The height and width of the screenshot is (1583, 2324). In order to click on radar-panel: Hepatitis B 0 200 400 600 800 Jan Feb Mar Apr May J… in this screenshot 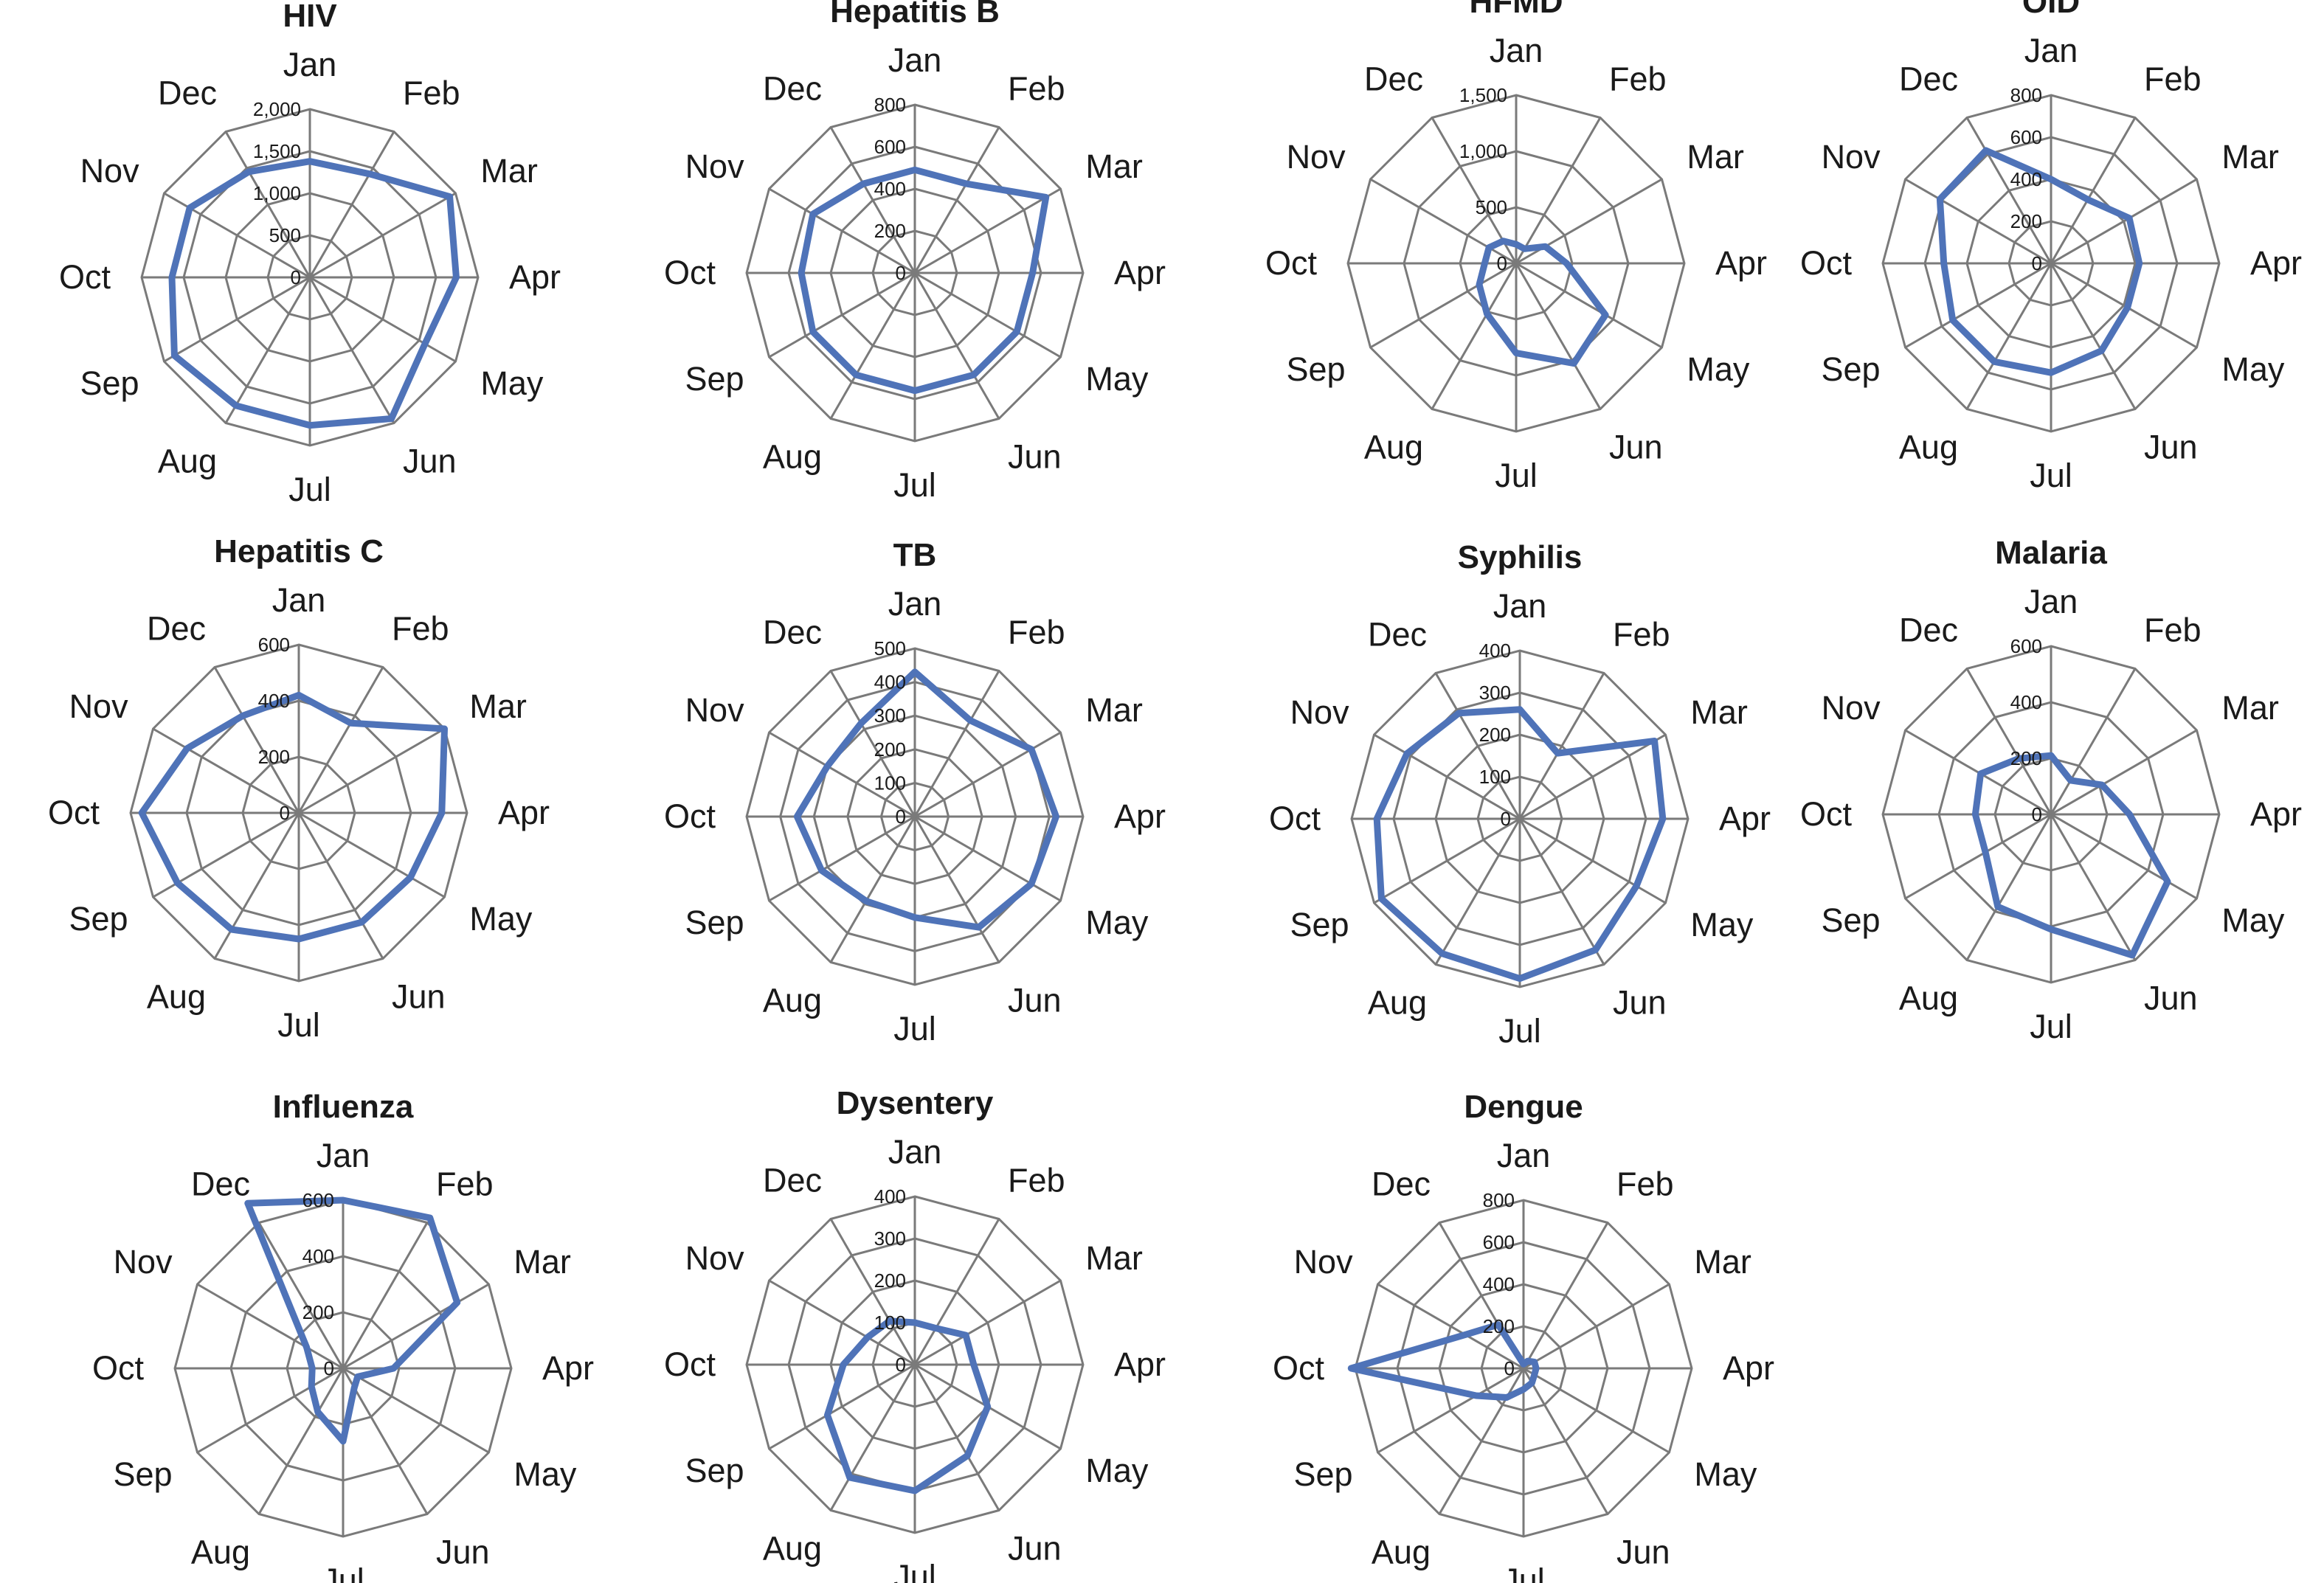, I will do `click(915, 252)`.